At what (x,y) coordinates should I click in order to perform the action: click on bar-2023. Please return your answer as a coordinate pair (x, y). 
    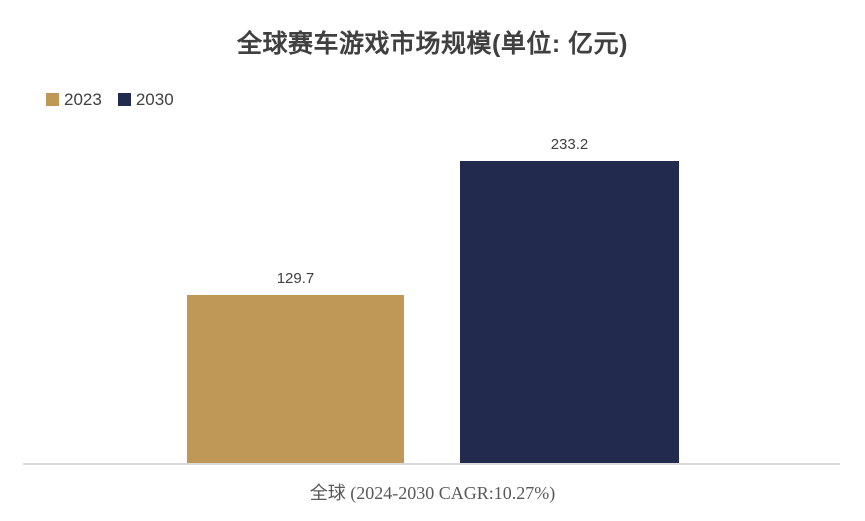
    Looking at the image, I should click on (295, 379).